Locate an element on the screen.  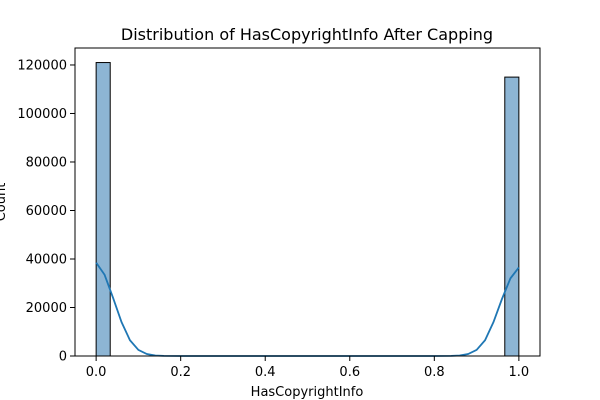
x-axis-label: HasCopyrightInfo is located at coordinates (307, 392).